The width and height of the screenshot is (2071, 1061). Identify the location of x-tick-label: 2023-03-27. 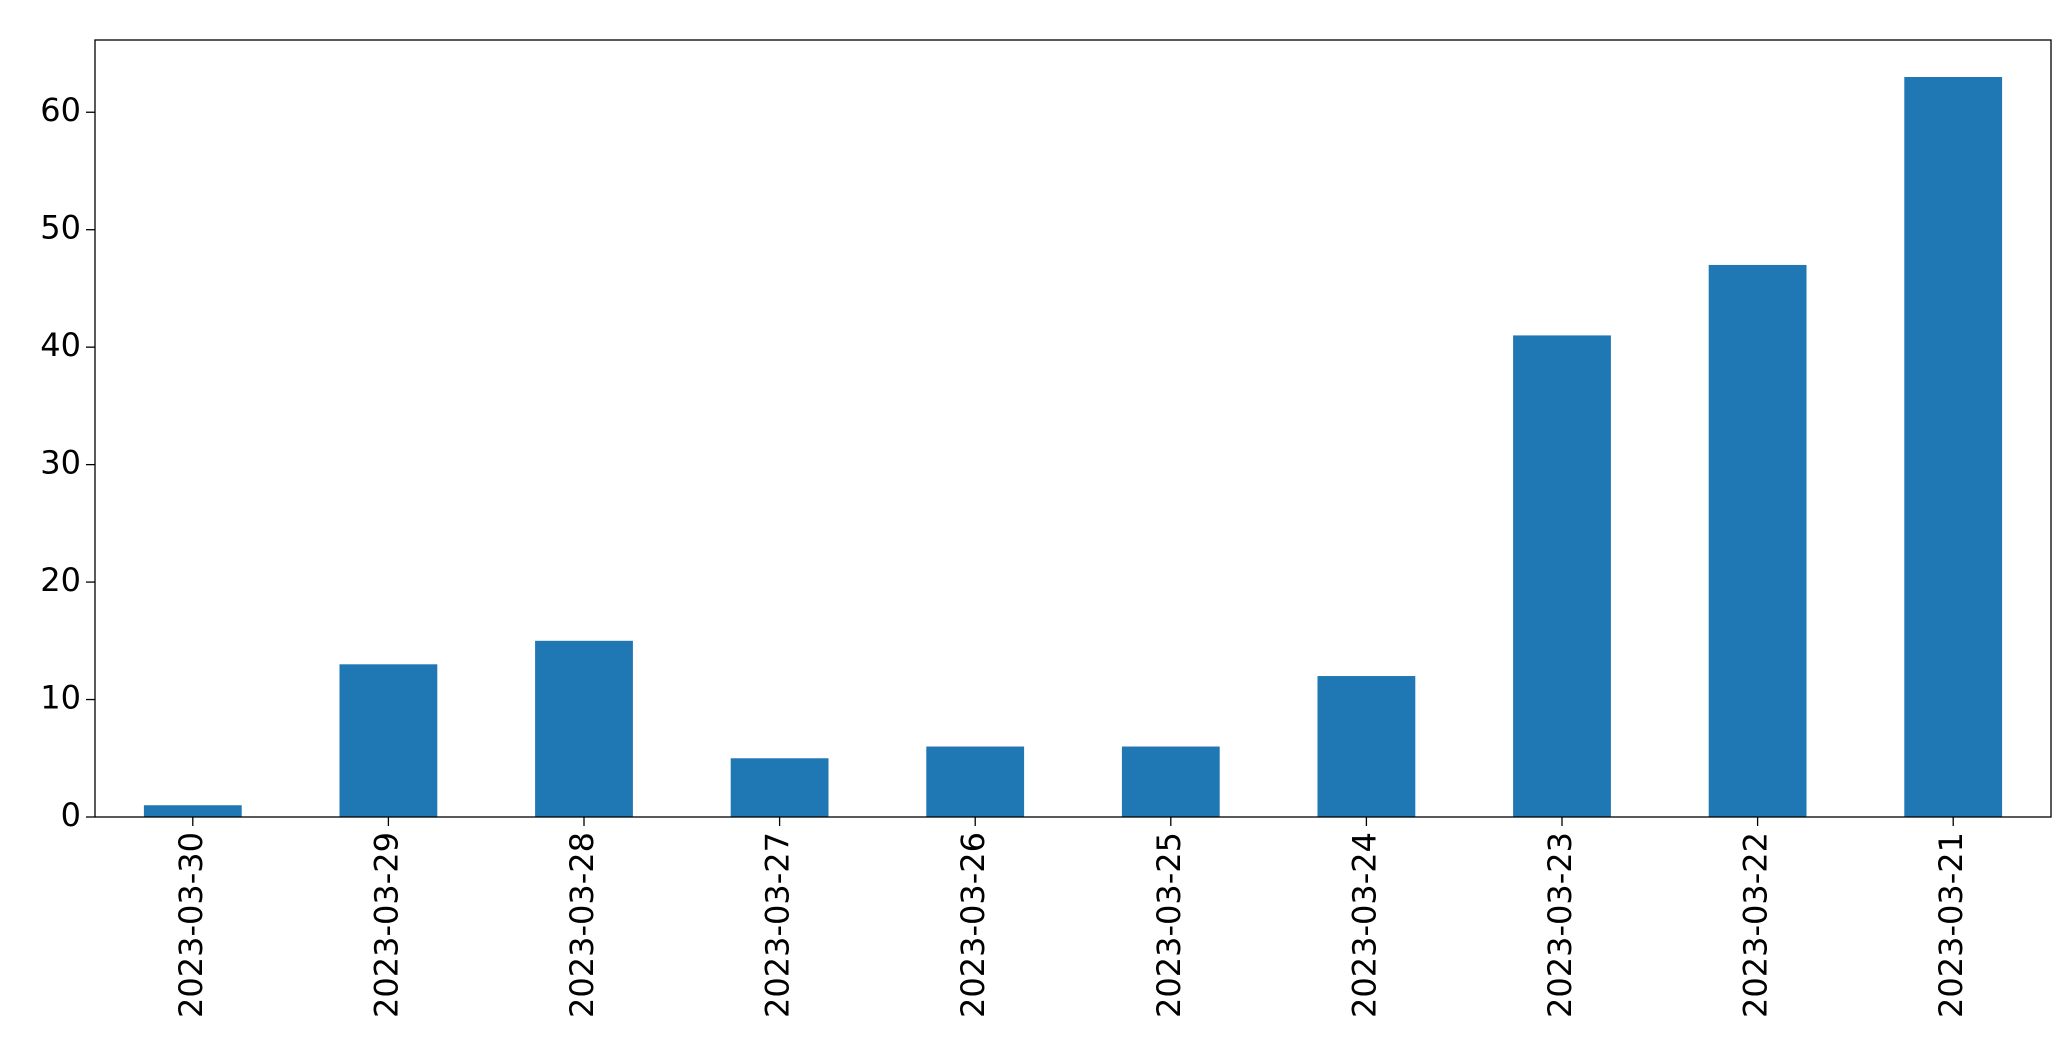
(778, 925).